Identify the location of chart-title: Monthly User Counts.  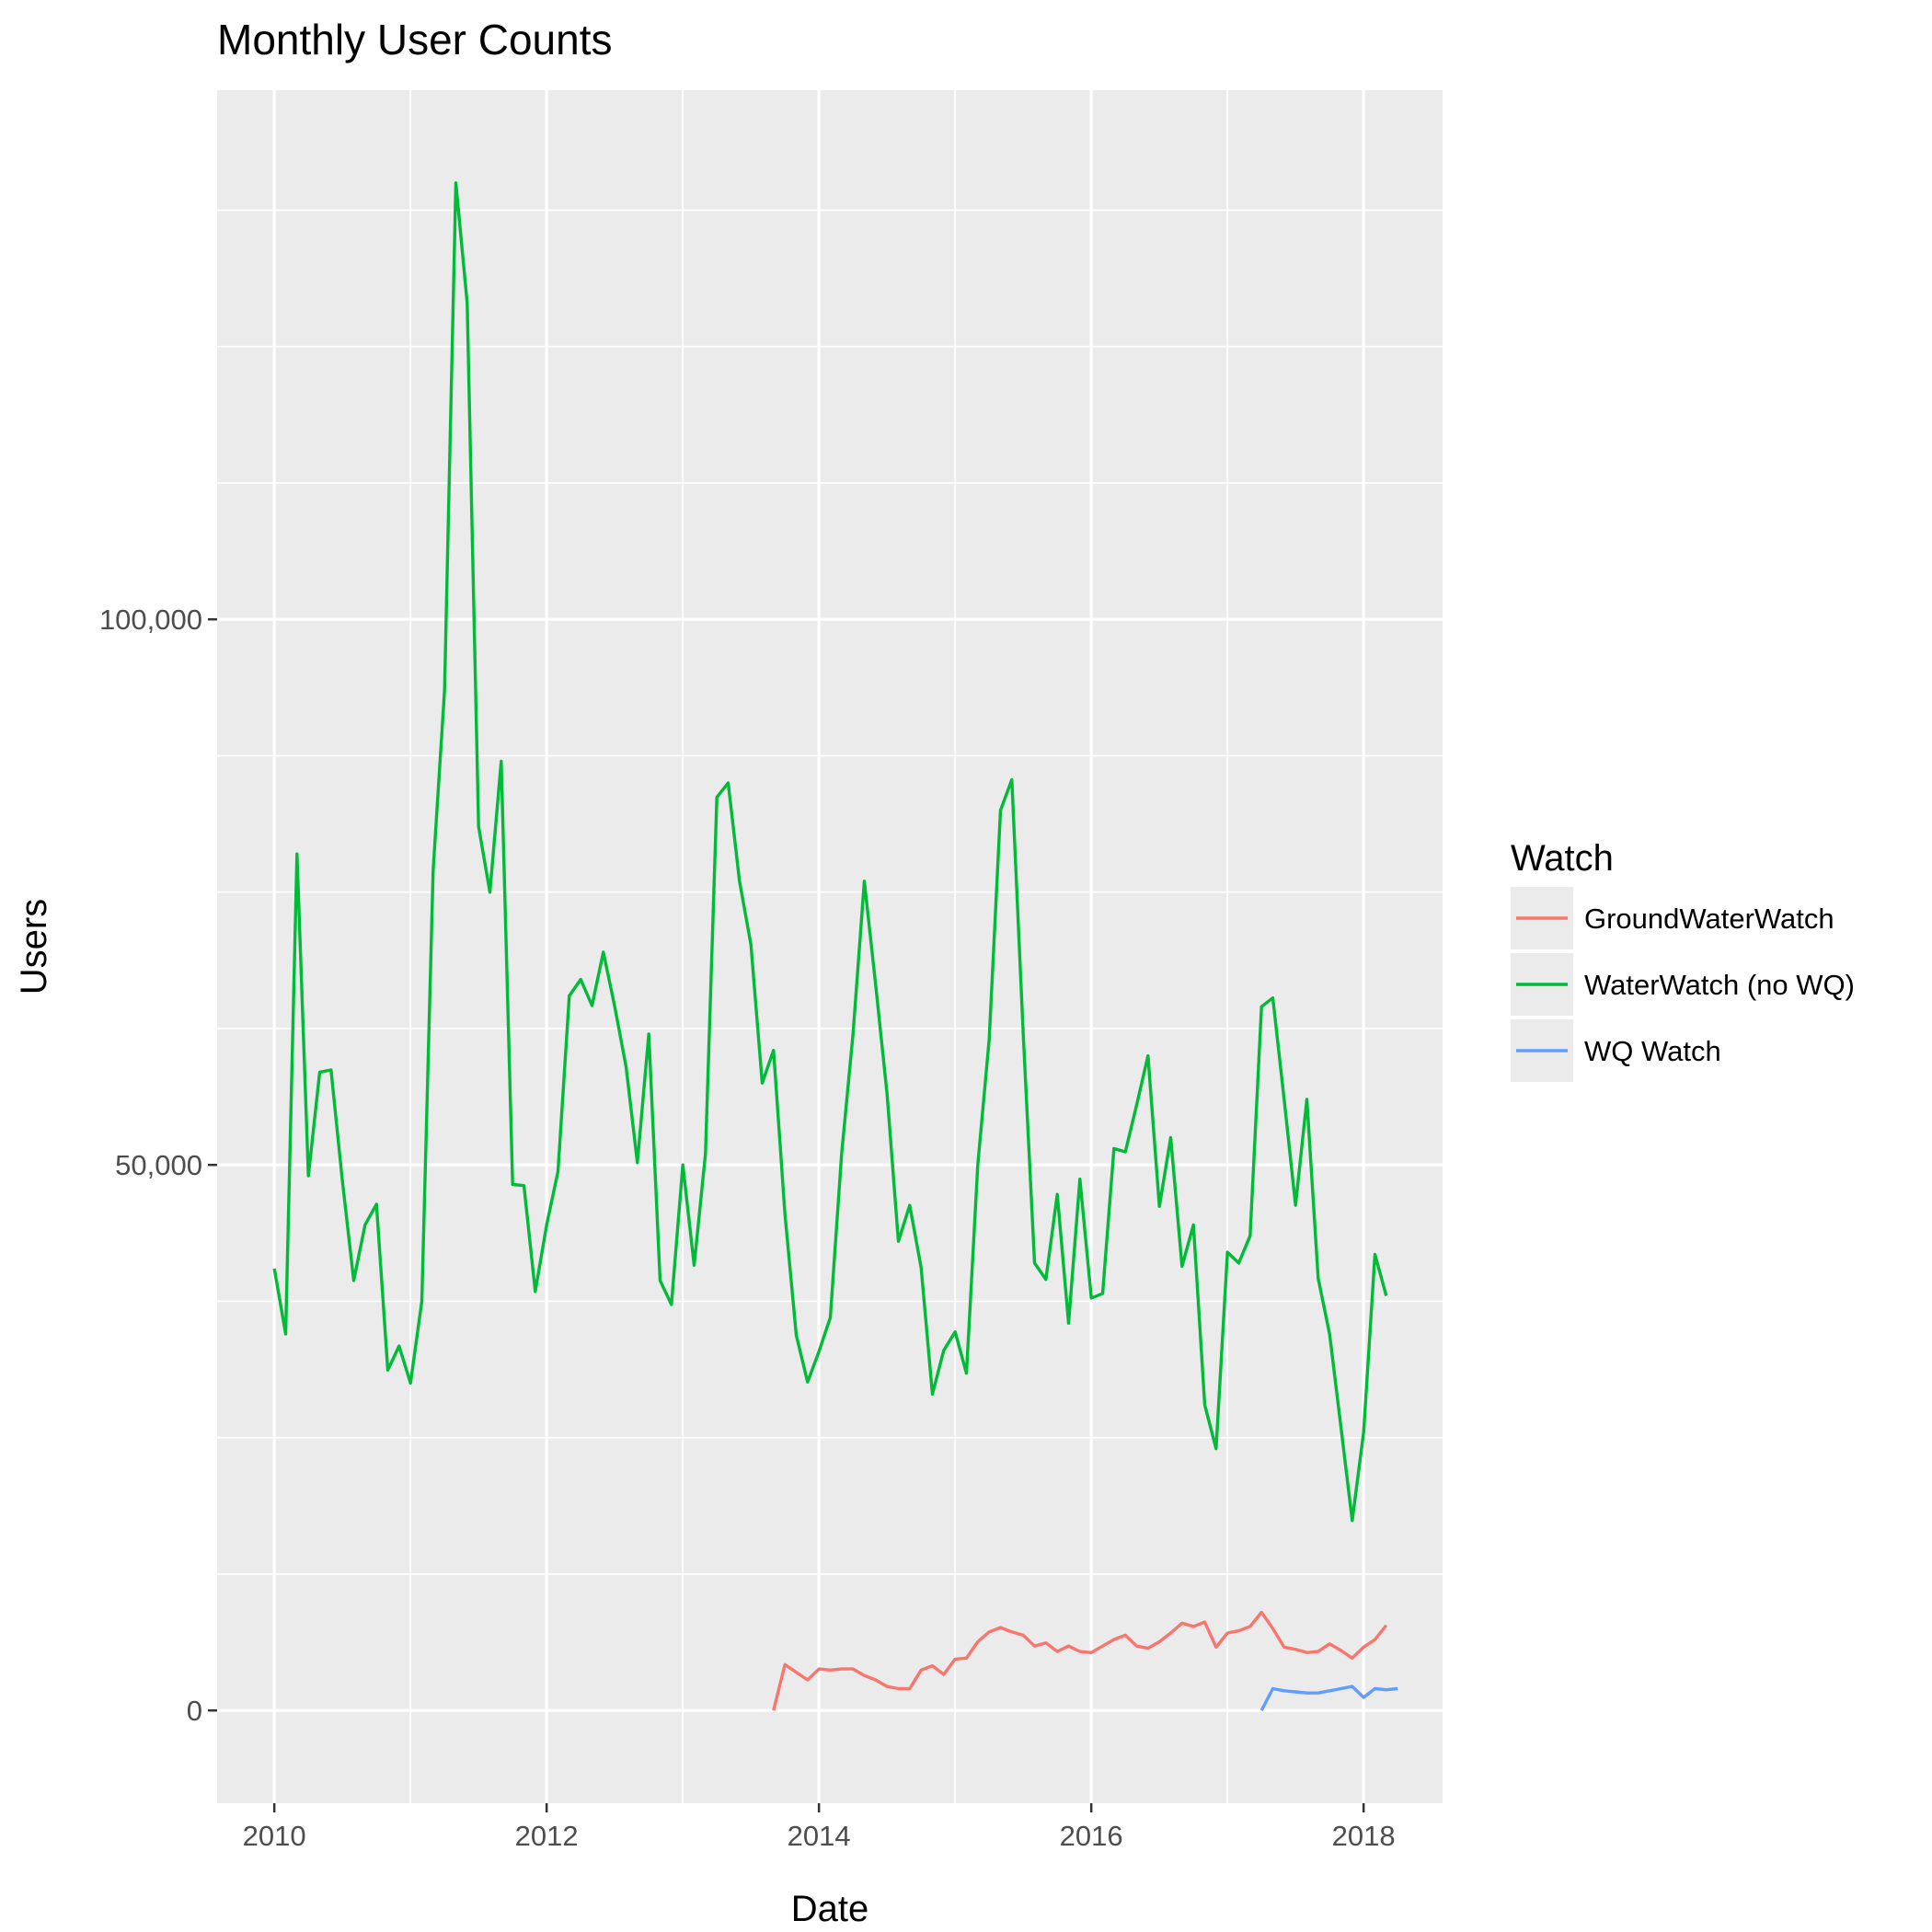
(415, 39).